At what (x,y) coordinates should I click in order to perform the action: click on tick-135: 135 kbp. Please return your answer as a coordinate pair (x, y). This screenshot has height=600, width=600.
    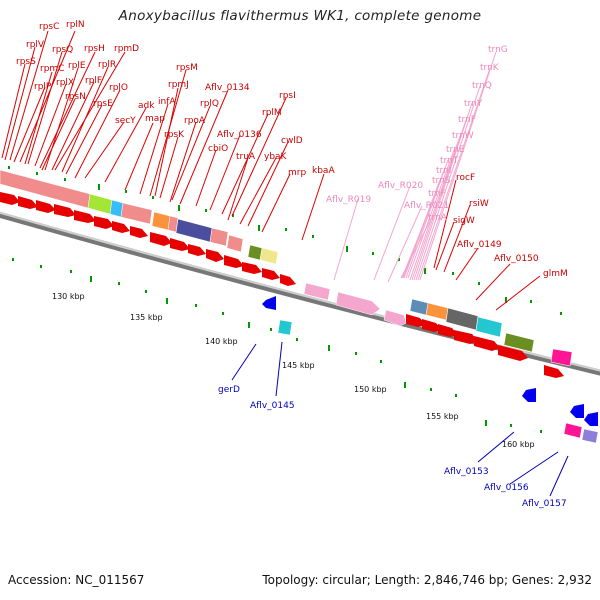
    Looking at the image, I should click on (146, 317).